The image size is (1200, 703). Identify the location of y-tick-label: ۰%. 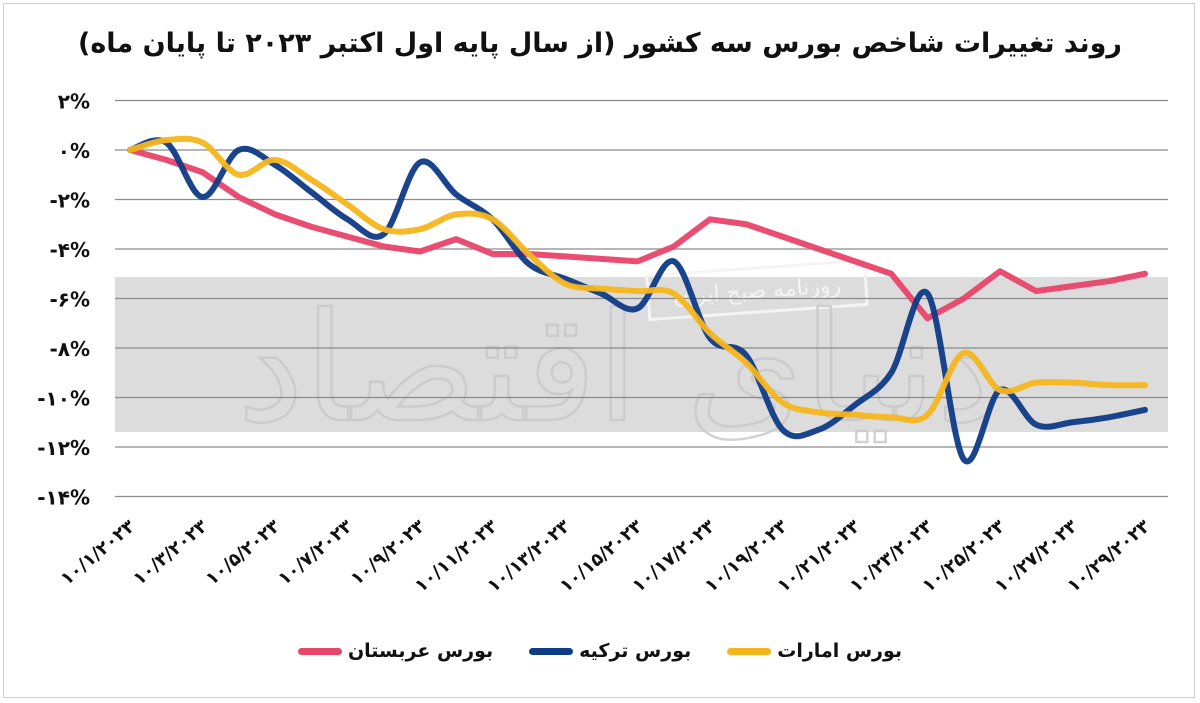
(74, 151).